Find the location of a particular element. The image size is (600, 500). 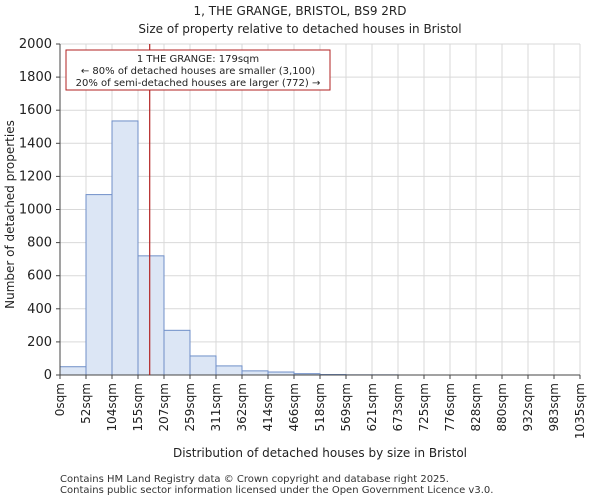

x-tick-label: 1035sqm is located at coordinates (580, 411).